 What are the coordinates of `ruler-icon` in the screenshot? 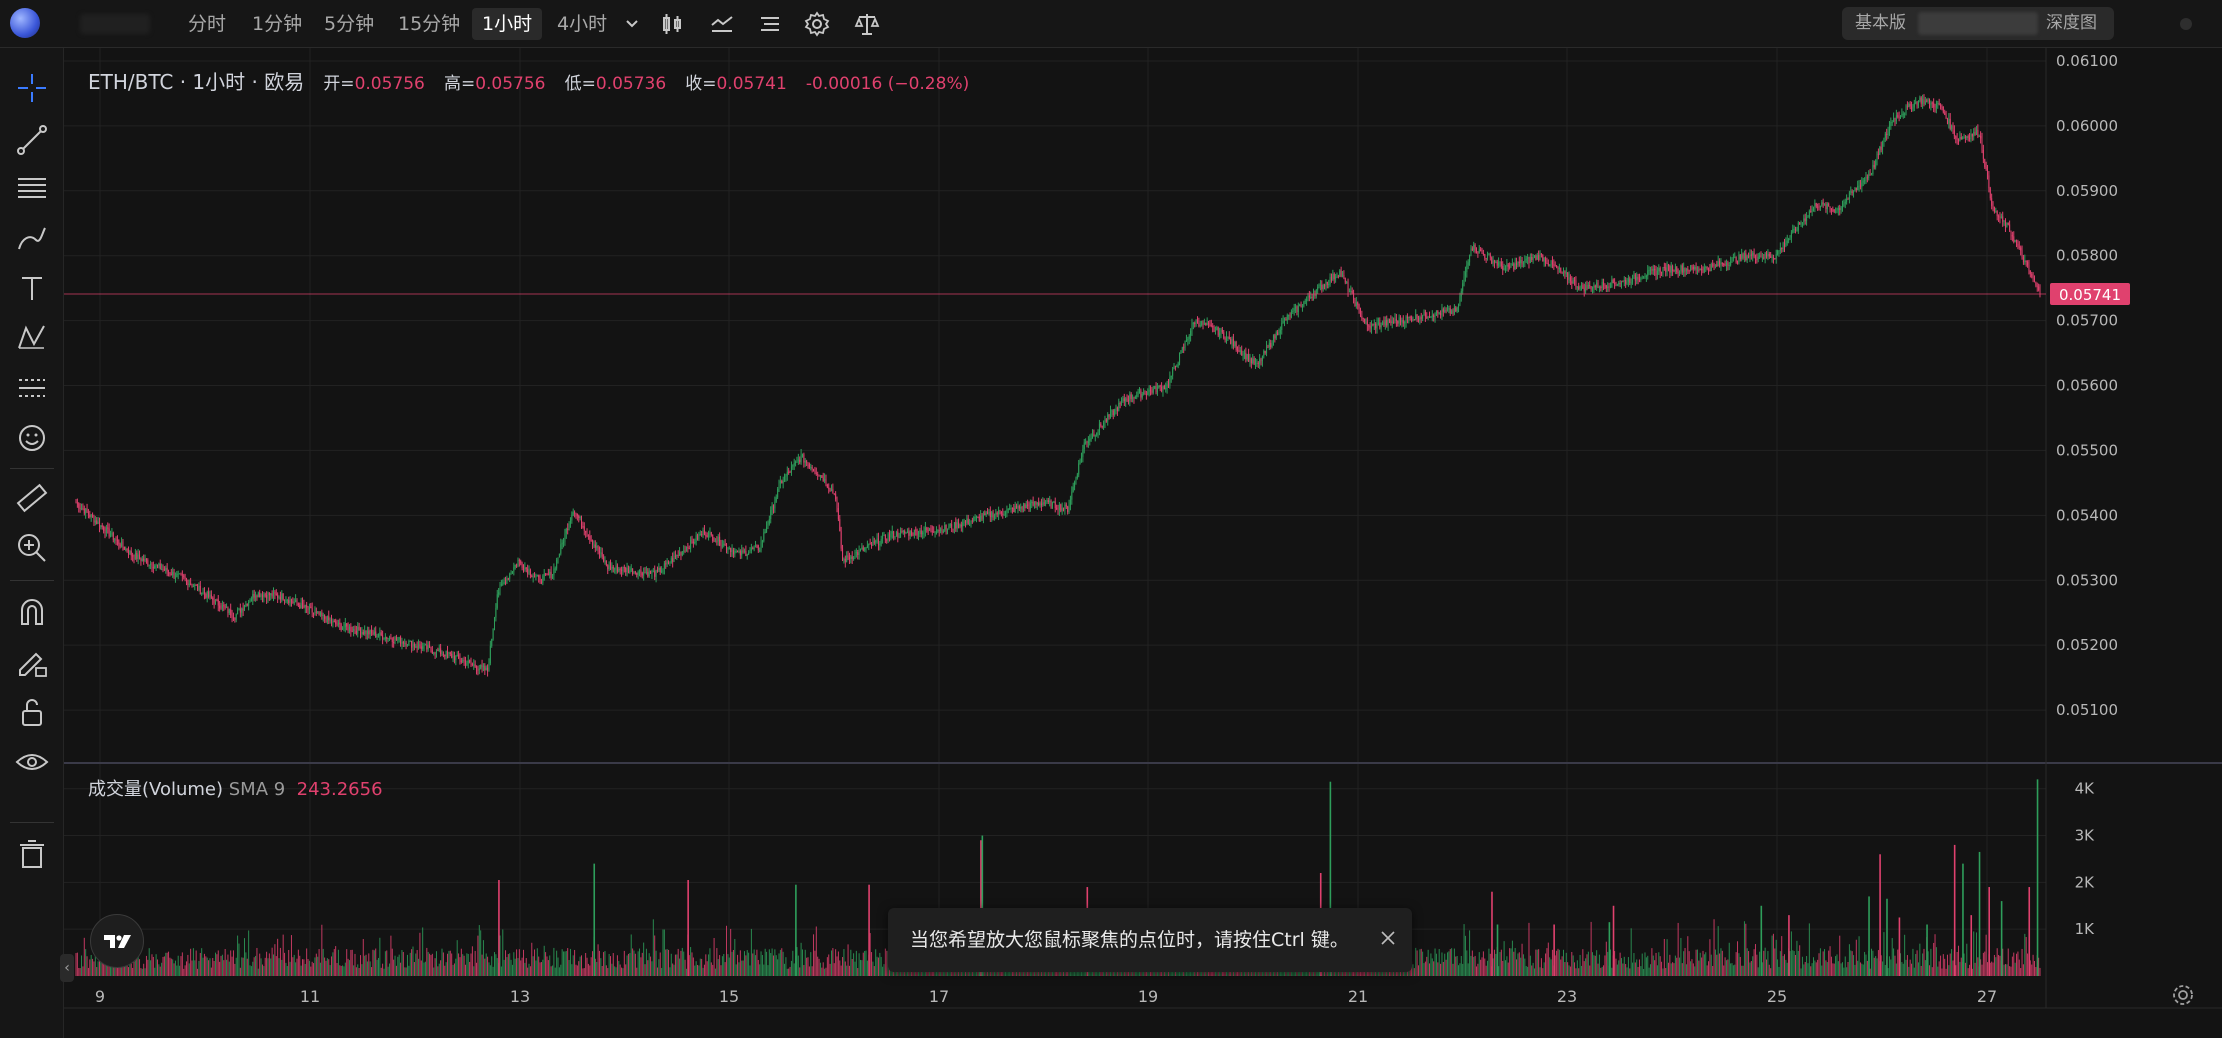 It's located at (32, 498).